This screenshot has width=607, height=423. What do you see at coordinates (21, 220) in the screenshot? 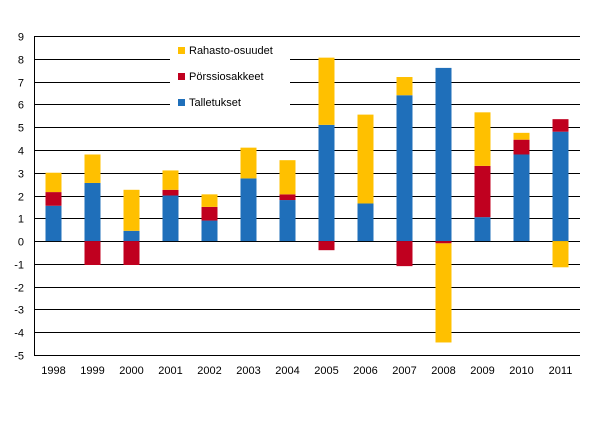
I see `y-tick-label: 1` at bounding box center [21, 220].